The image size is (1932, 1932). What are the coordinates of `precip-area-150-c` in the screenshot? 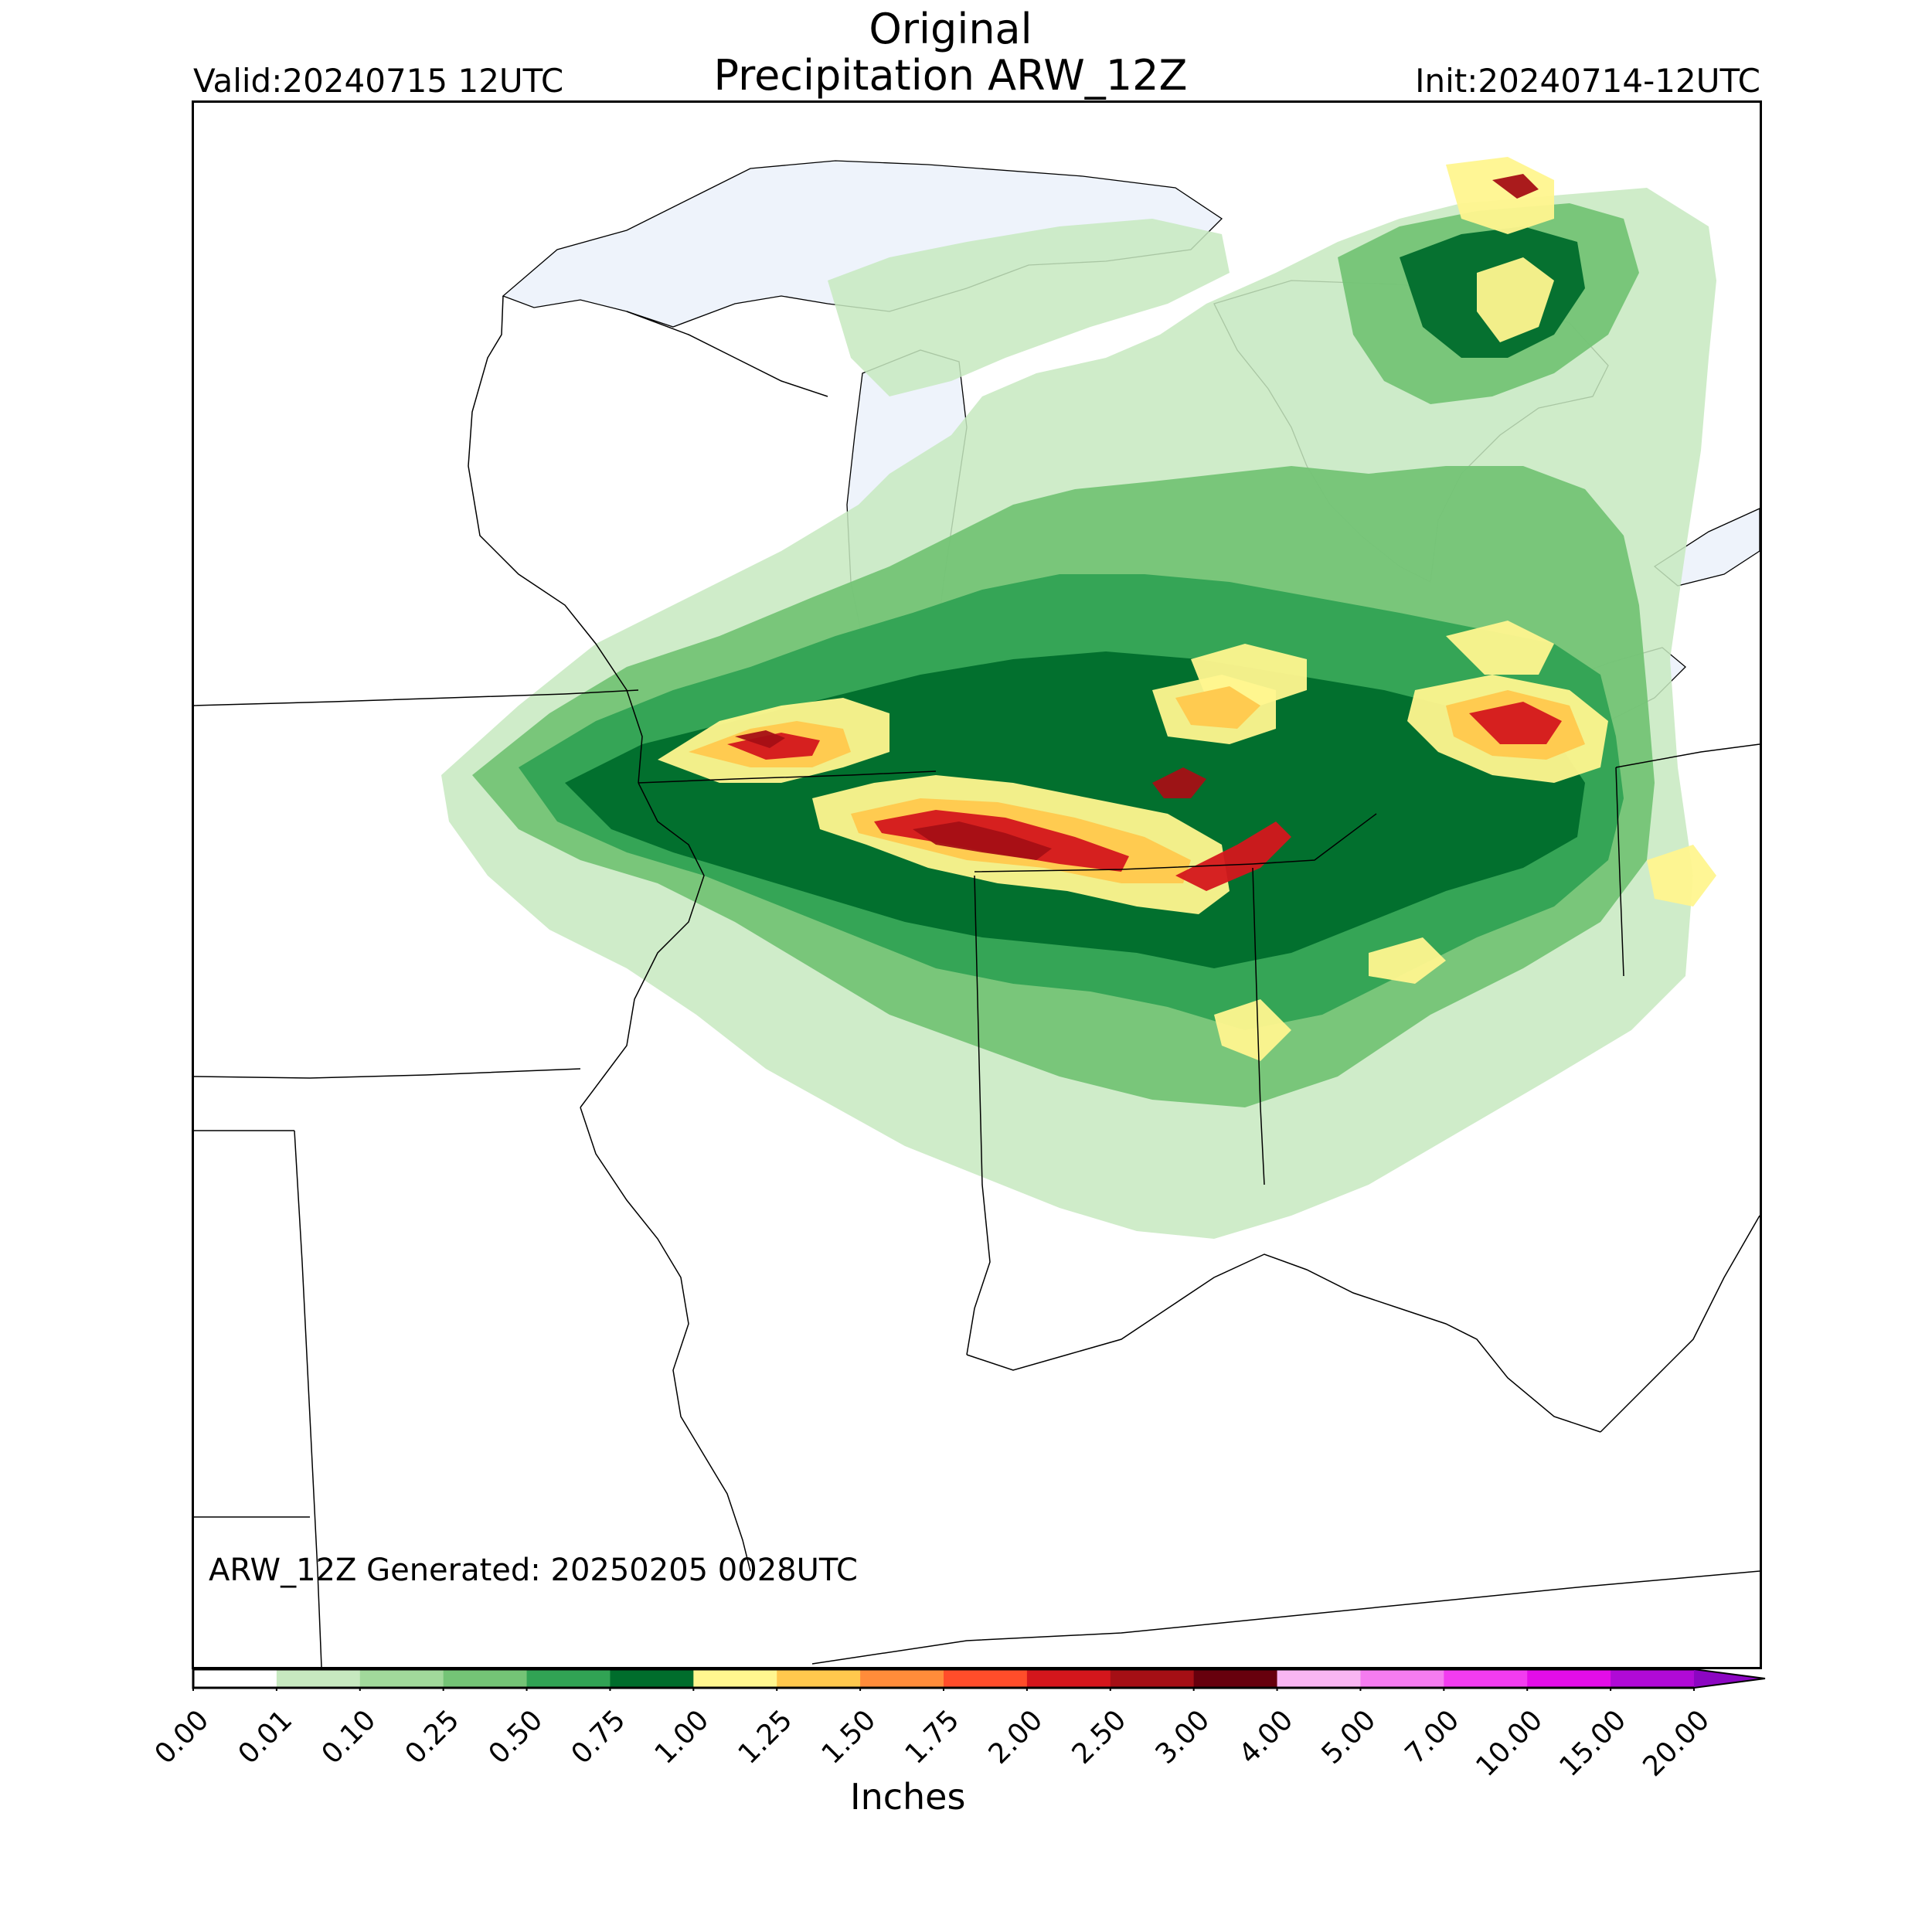 It's located at (1516, 723).